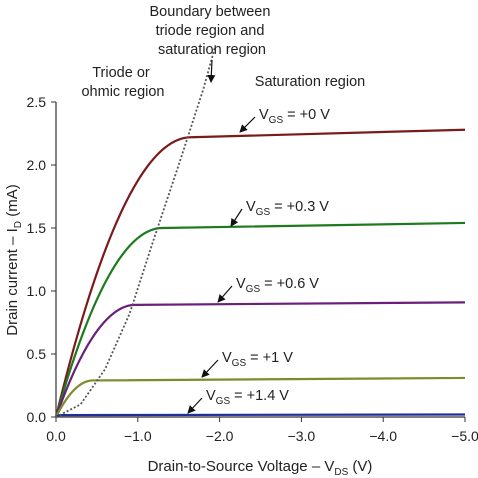 The image size is (478, 478). I want to click on y-tick-label: 1.0, so click(37, 291).